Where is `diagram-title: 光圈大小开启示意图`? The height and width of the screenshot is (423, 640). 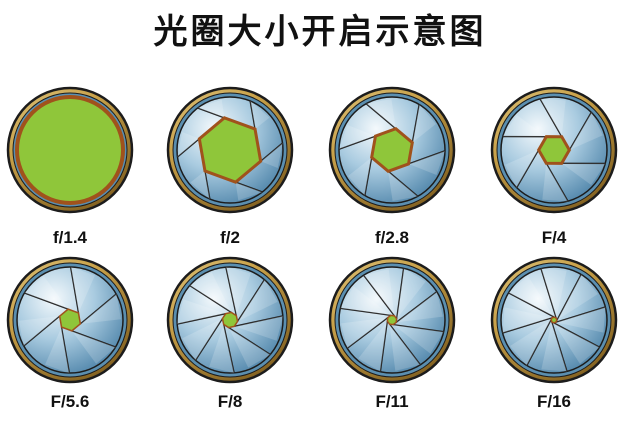
diagram-title: 光圈大小开启示意图 is located at coordinates (320, 32).